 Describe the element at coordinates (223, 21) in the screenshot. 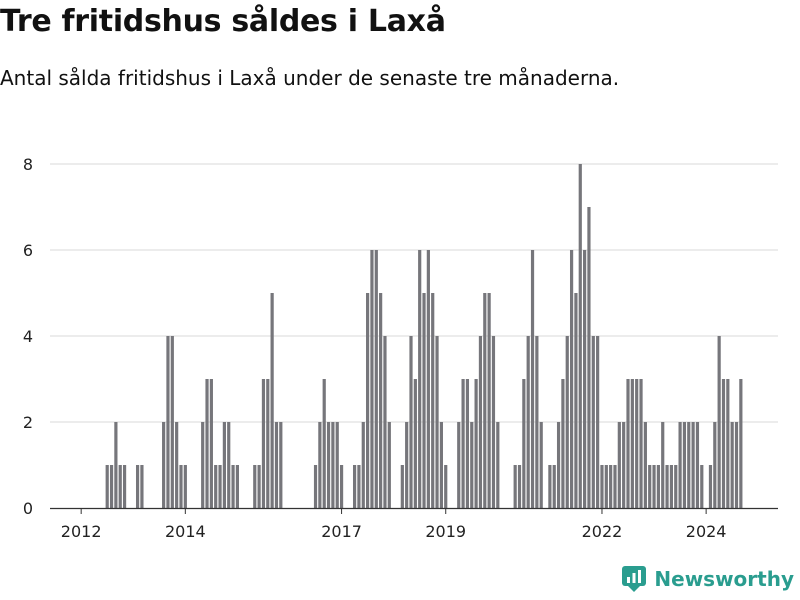

I see `chart-title: Tre fritidshus såldes i Laxå` at that location.